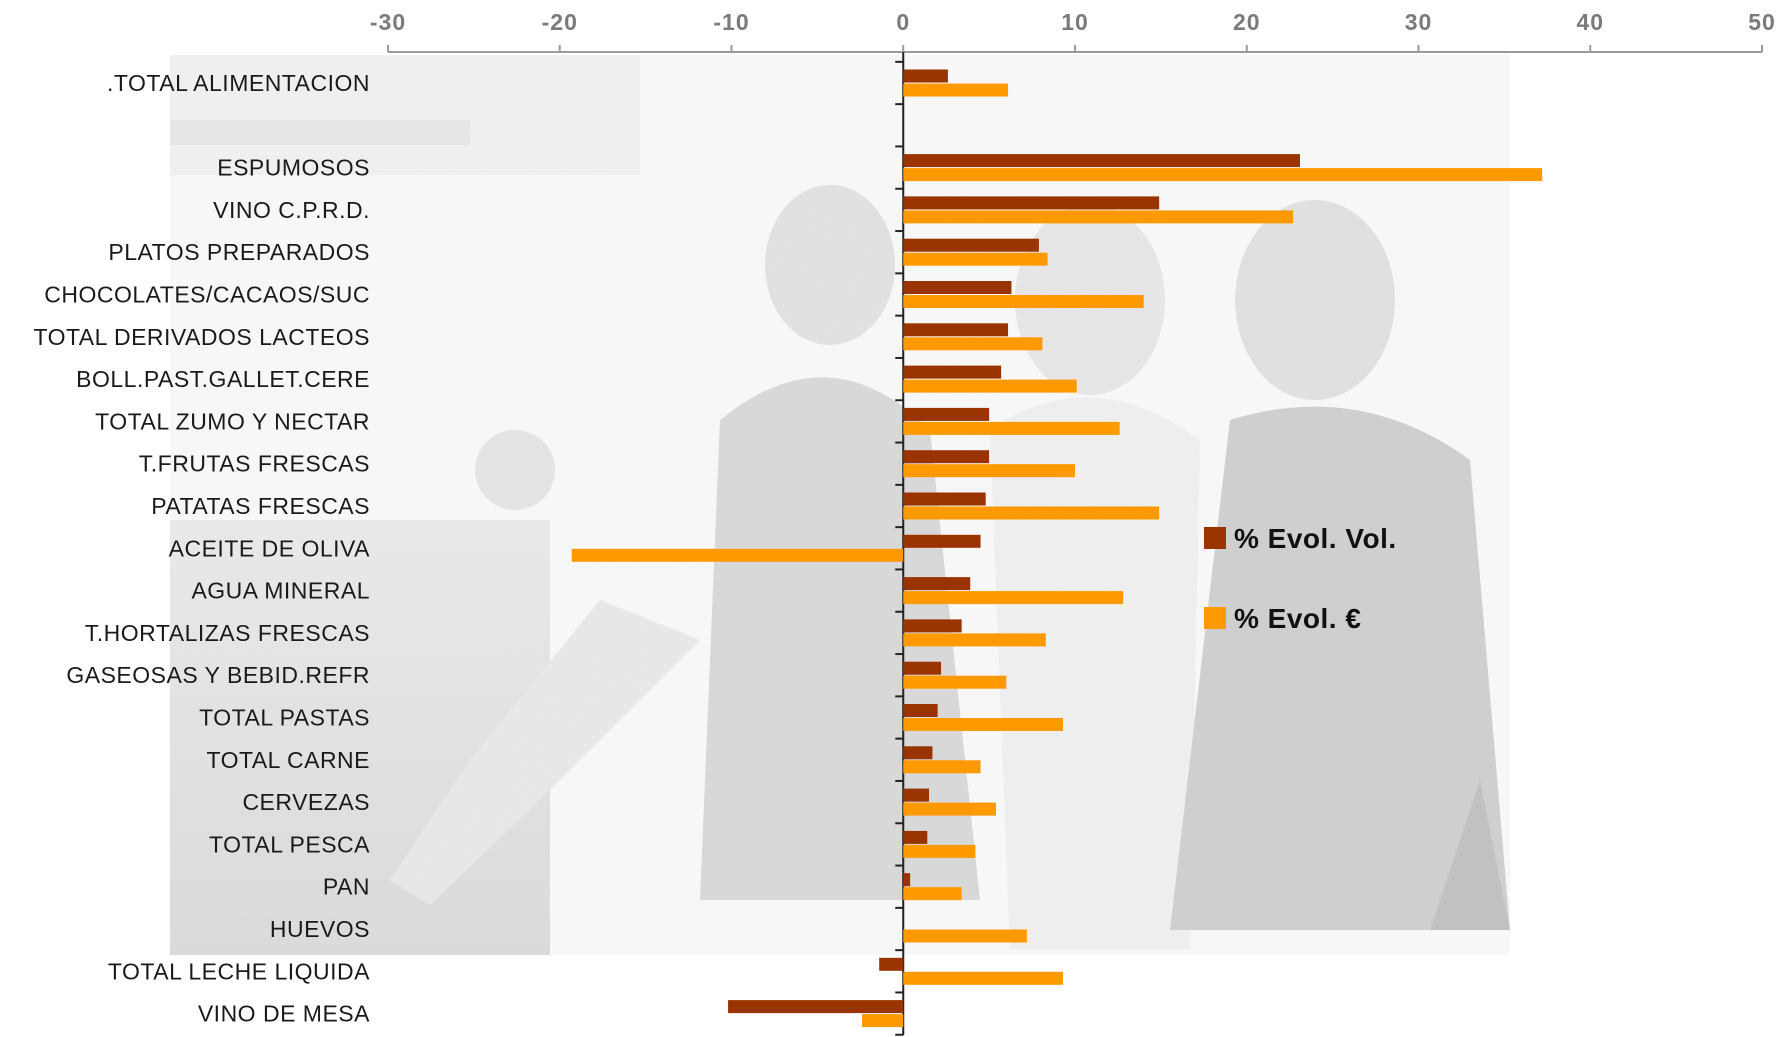 The width and height of the screenshot is (1789, 1037). I want to click on x-axis: -30 -20 -10 0 10 20 30 40 50, so click(1073, 31).